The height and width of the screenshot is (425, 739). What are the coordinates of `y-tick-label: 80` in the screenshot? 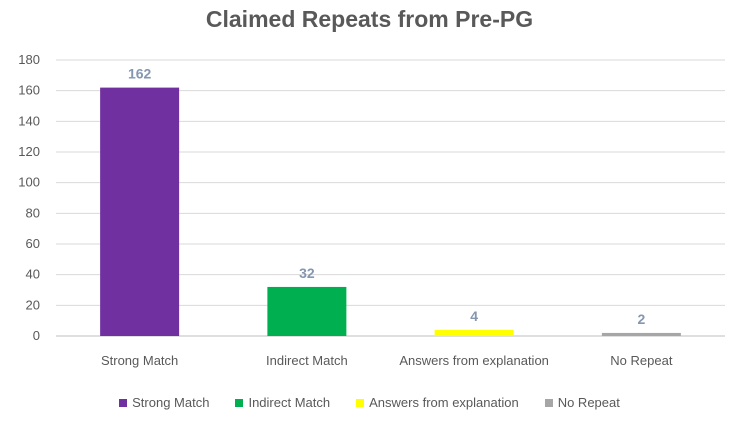 It's located at (33, 212).